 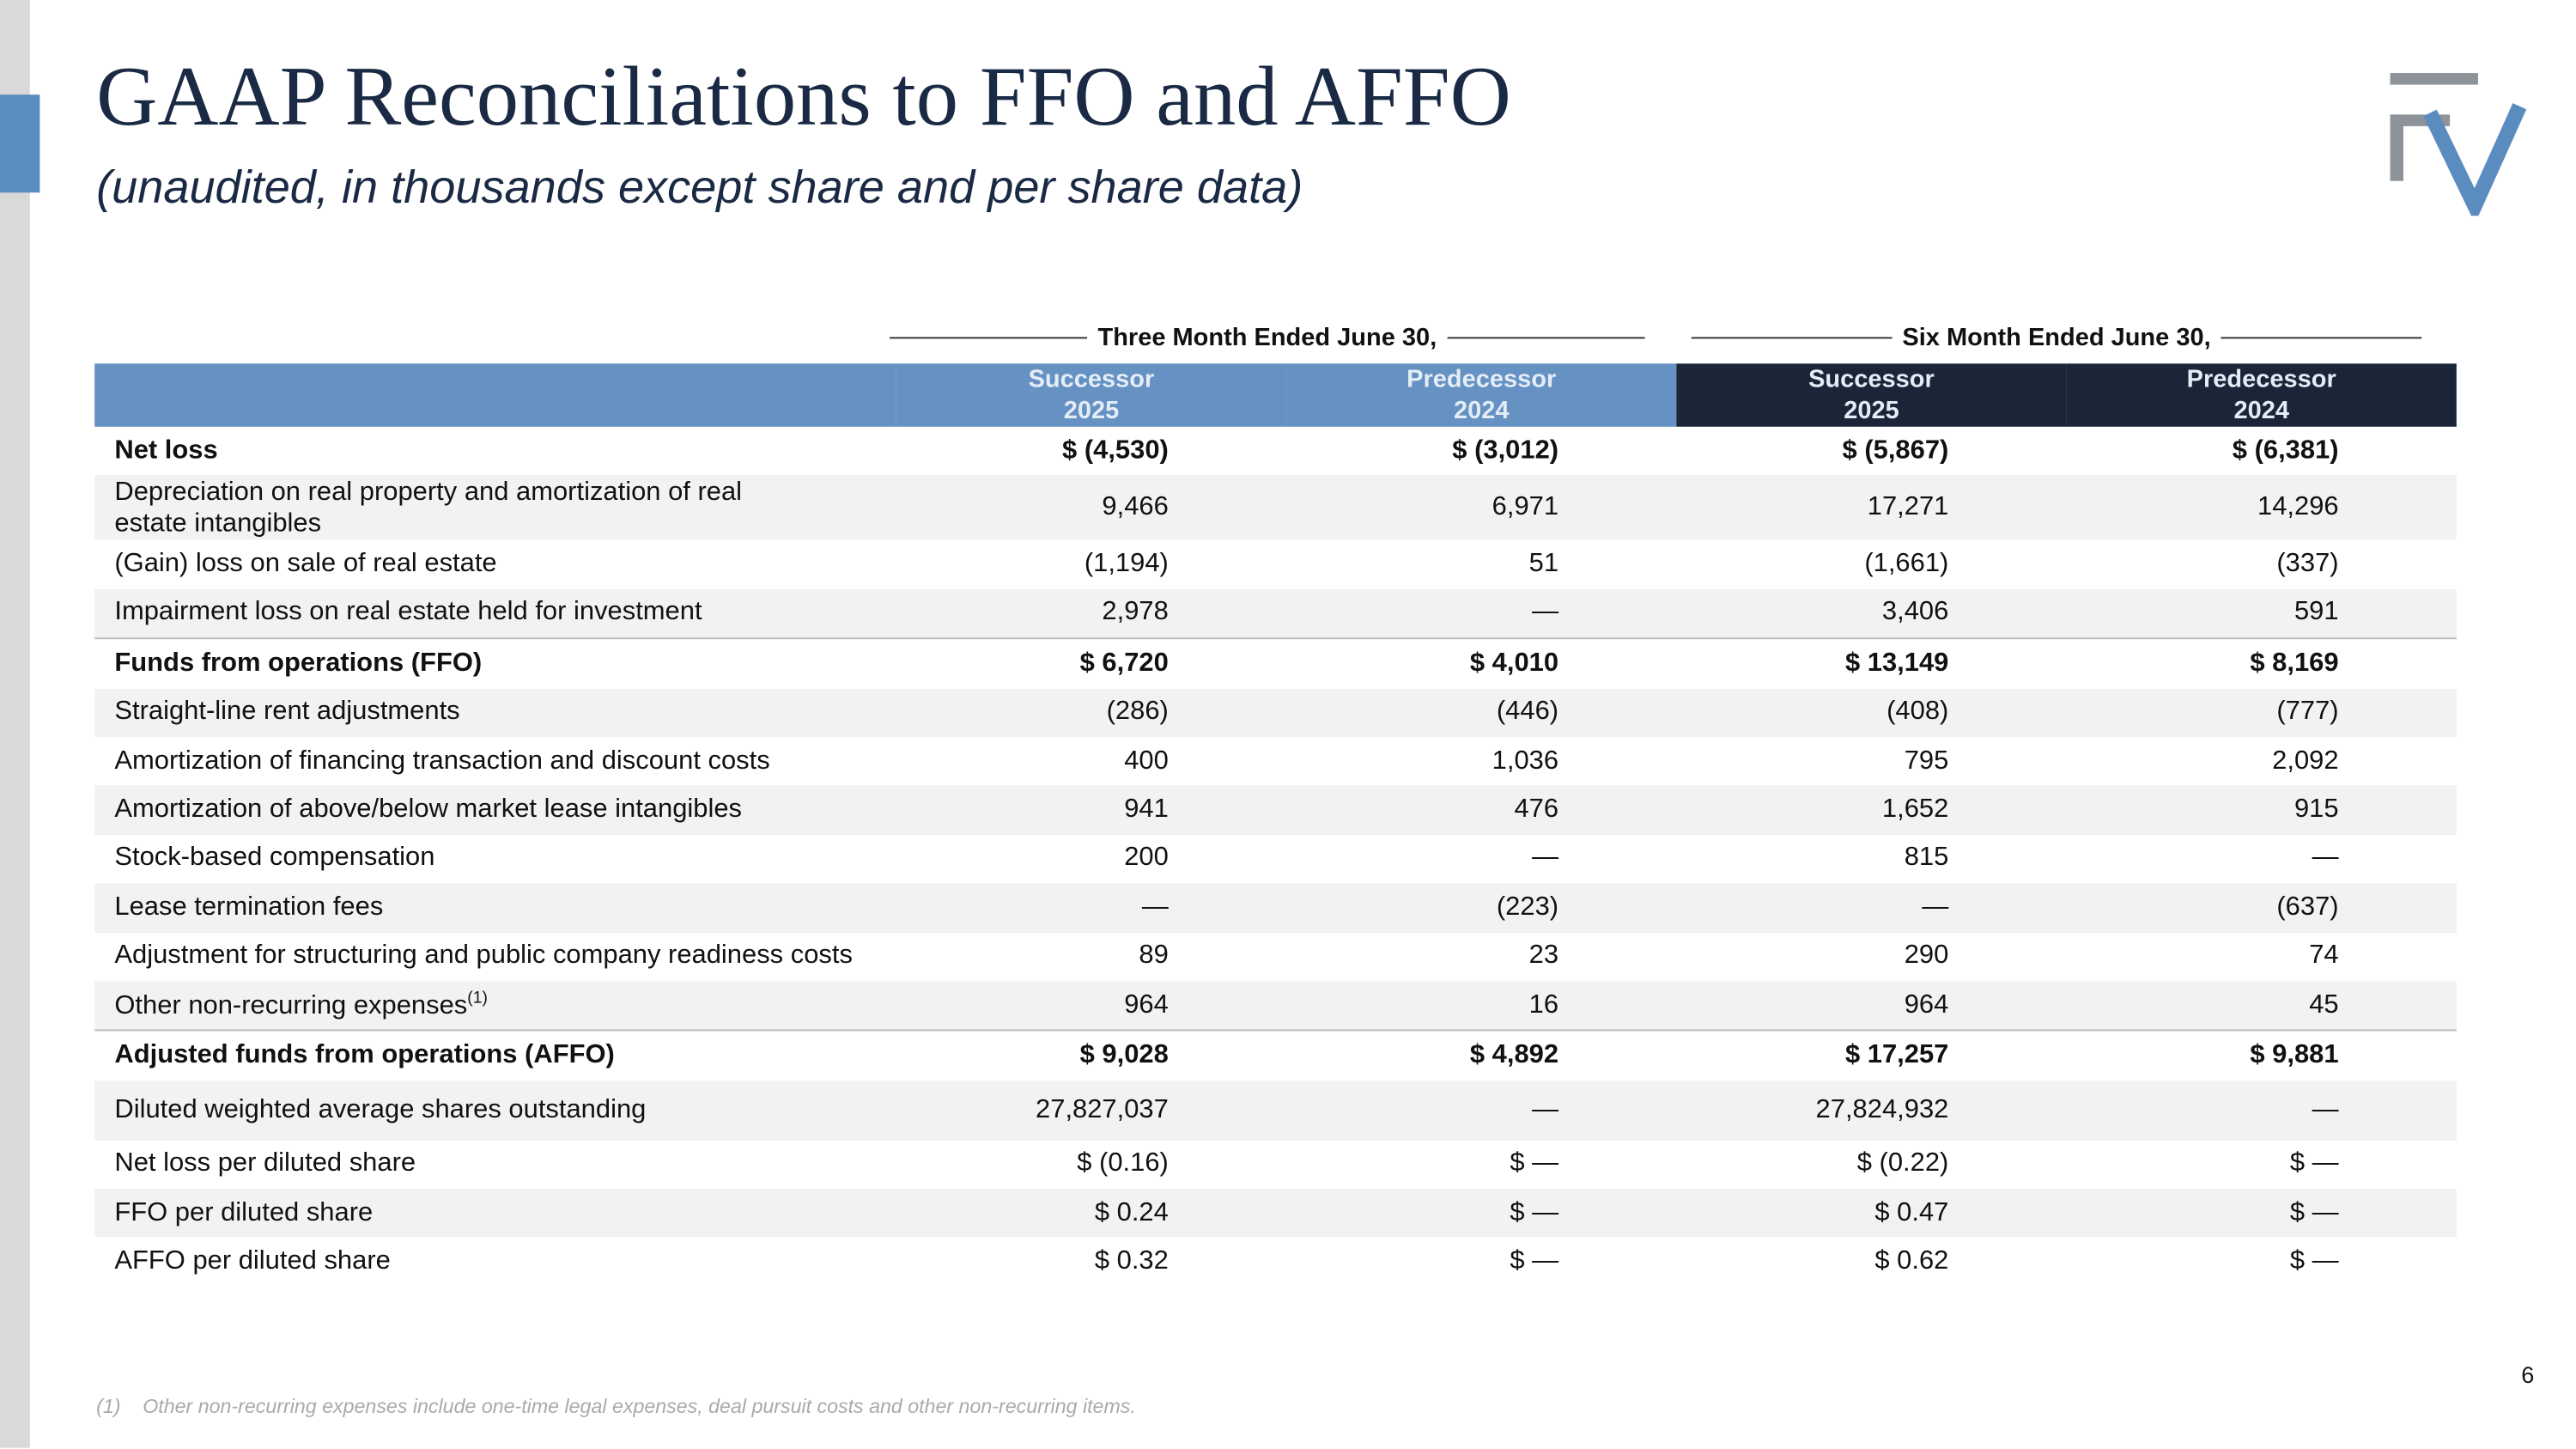 What do you see at coordinates (1528, 907) in the screenshot?
I see `cell-value: (223)` at bounding box center [1528, 907].